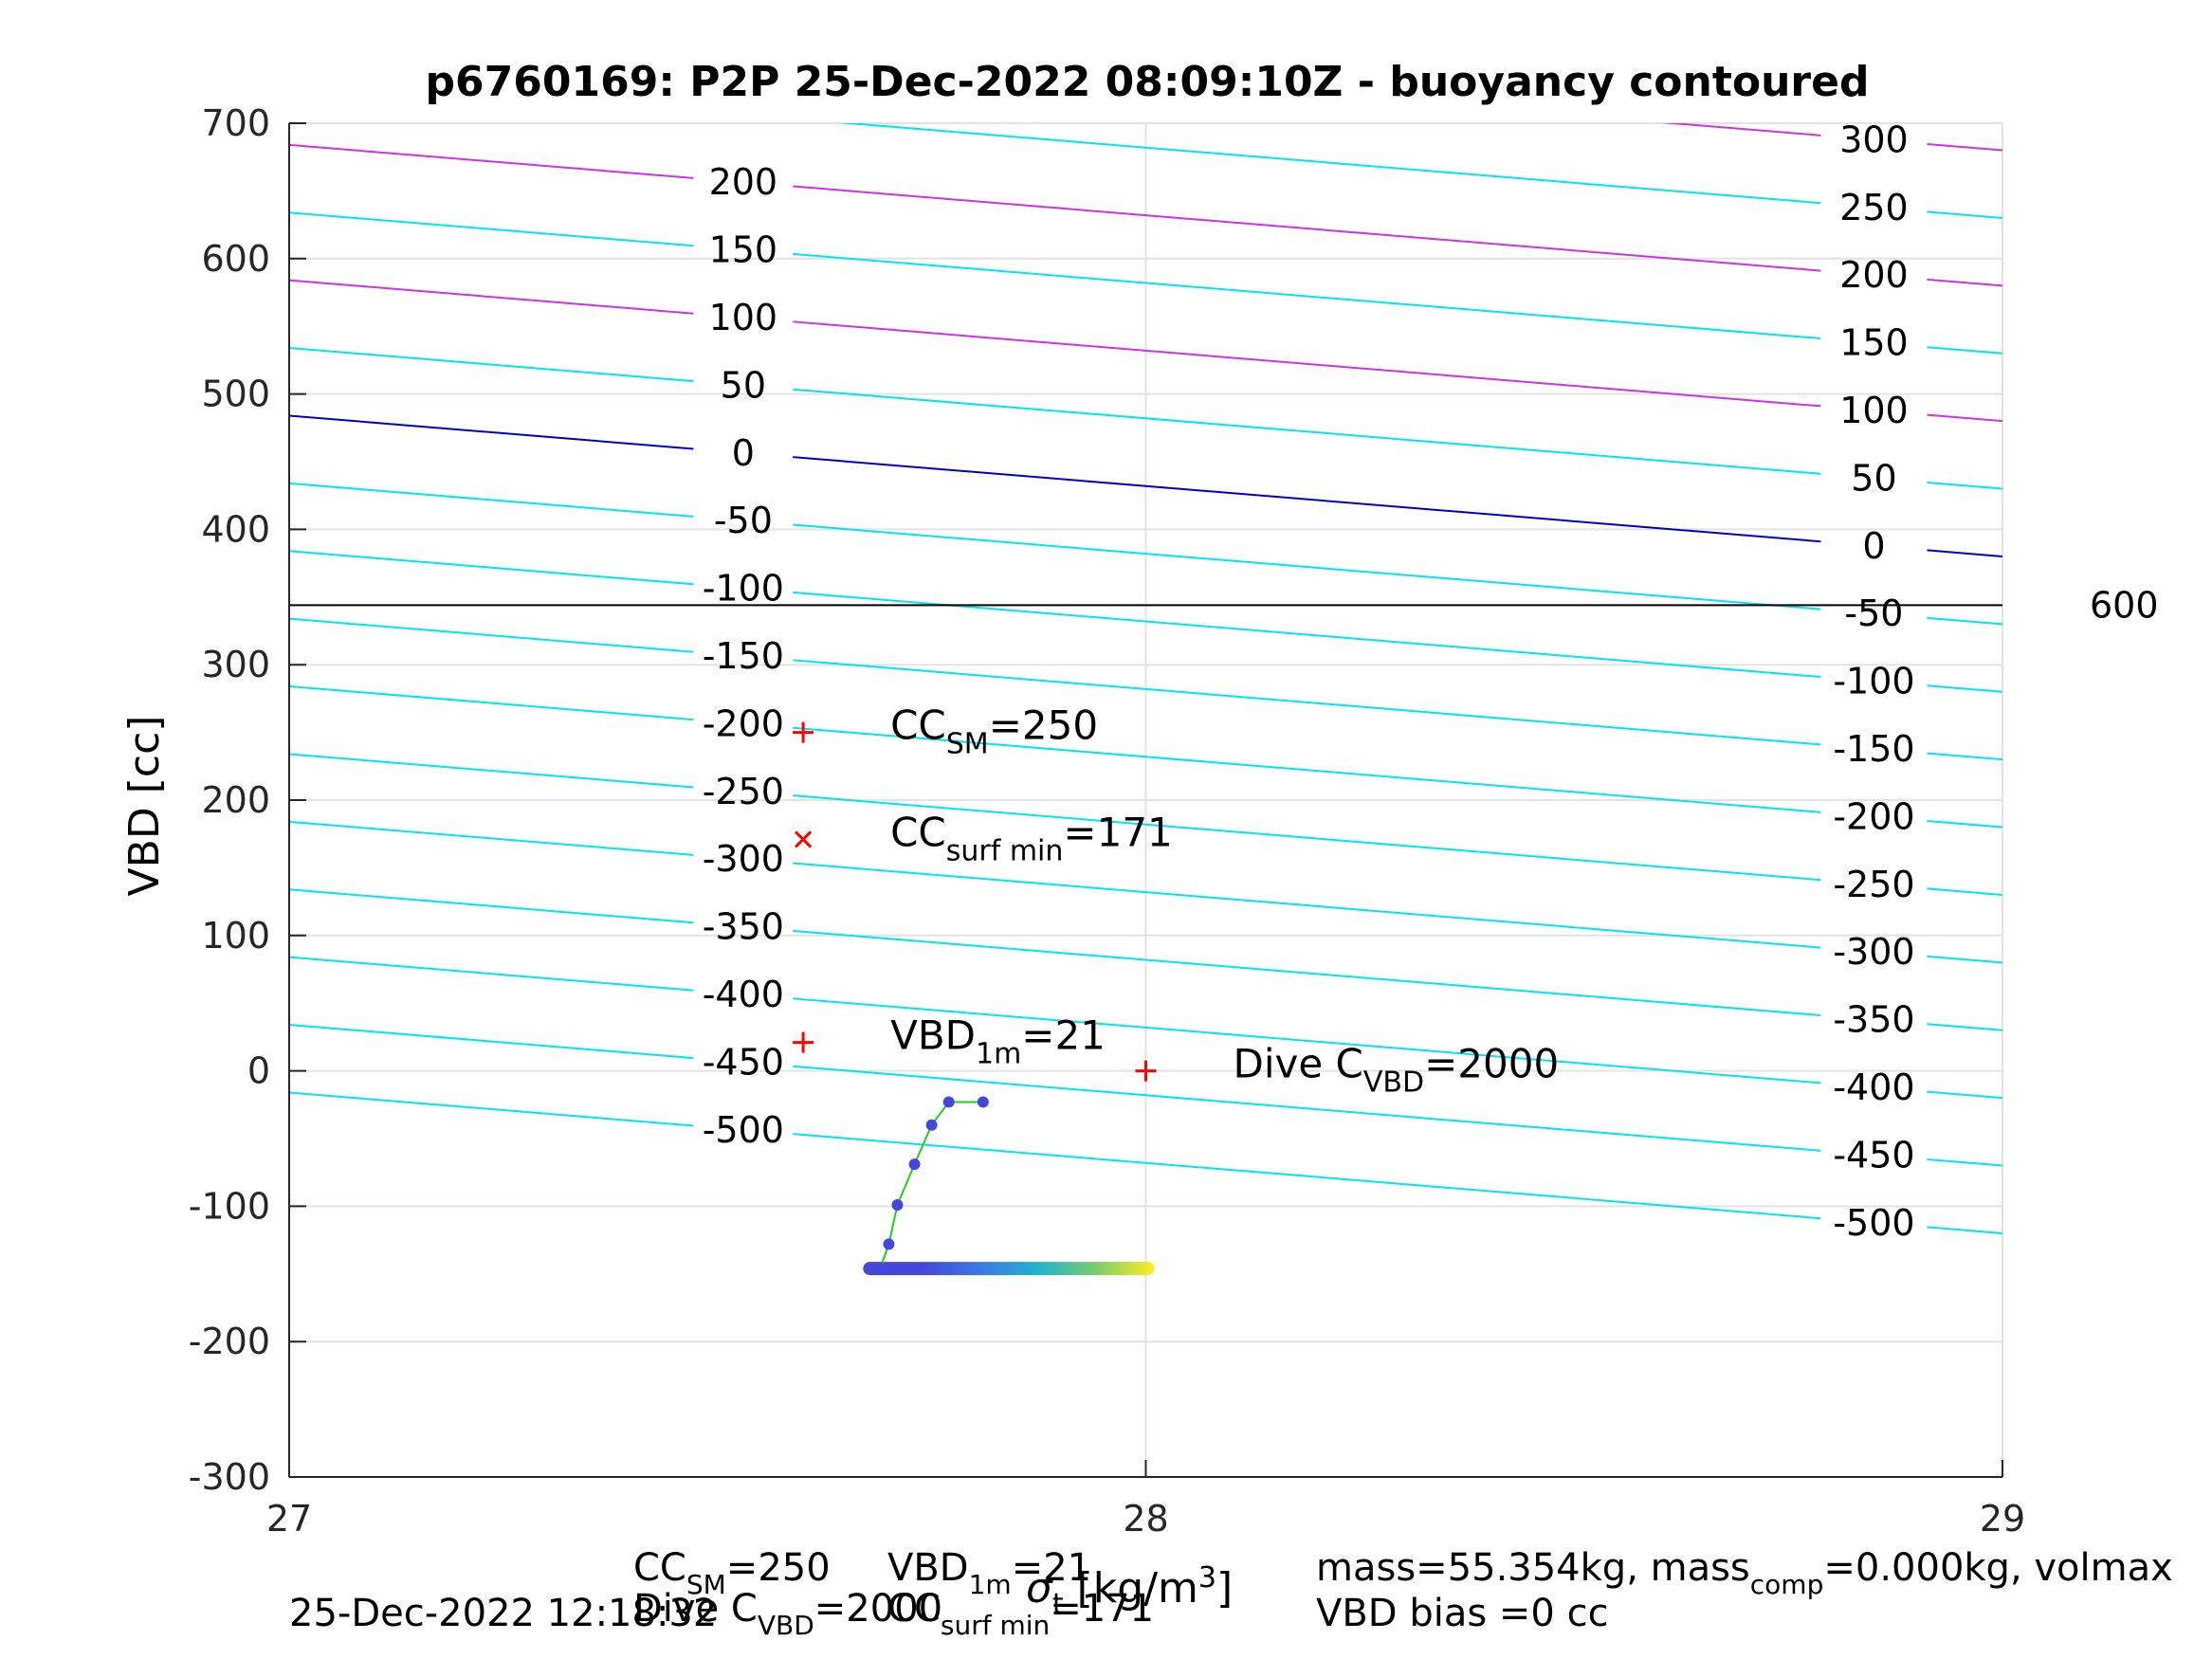  What do you see at coordinates (1397, 1070) in the screenshot?
I see `marker-label: Dive CVBD=2000` at bounding box center [1397, 1070].